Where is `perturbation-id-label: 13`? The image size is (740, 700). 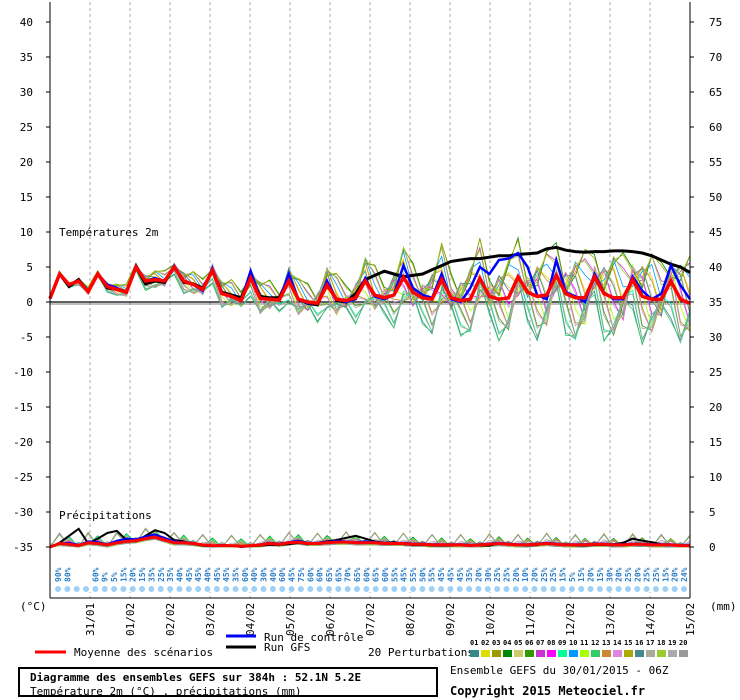 perturbation-id-label: 13 is located at coordinates (606, 643).